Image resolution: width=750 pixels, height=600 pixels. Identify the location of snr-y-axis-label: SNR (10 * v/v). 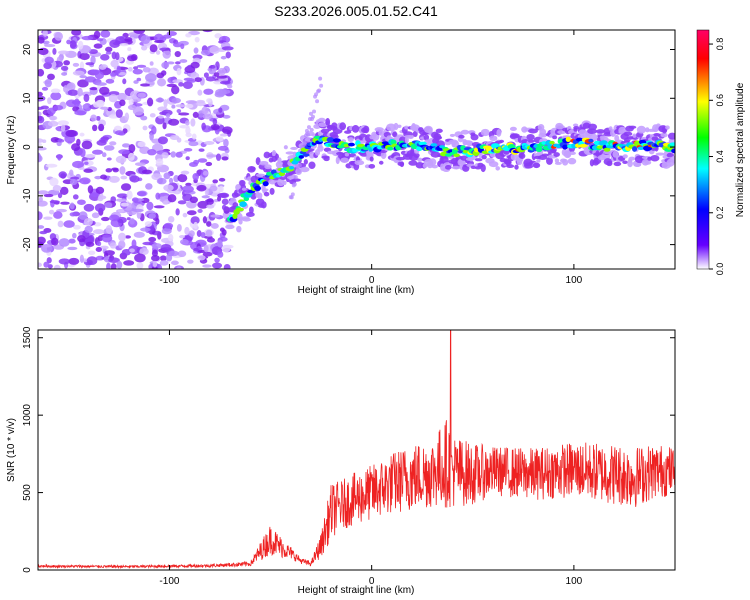
(11, 450).